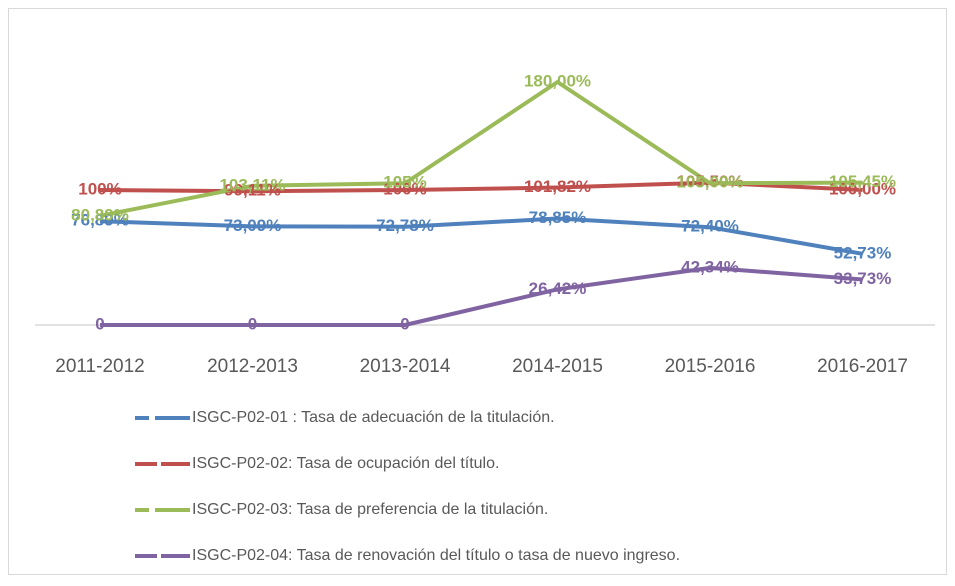 Image resolution: width=955 pixels, height=586 pixels. Describe the element at coordinates (405, 366) in the screenshot. I see `x-tick-label: 2013-2014` at that location.